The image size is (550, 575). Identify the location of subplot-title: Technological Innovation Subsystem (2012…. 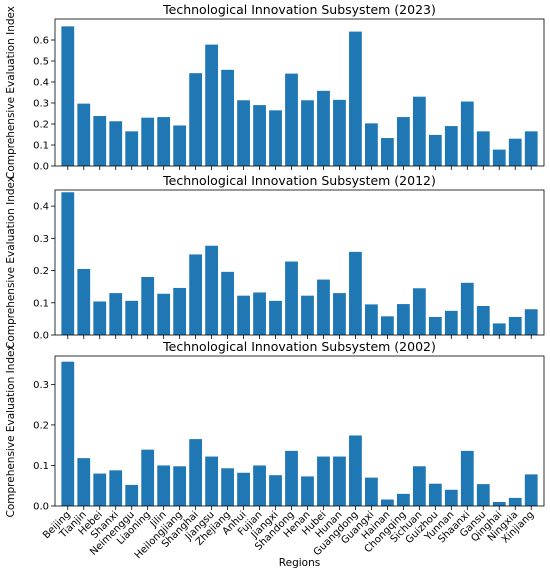
(299, 180).